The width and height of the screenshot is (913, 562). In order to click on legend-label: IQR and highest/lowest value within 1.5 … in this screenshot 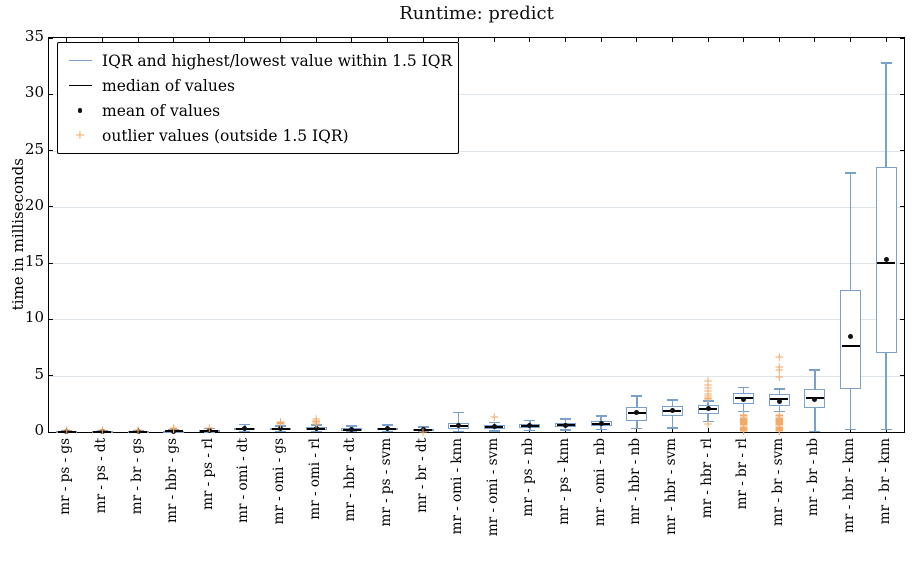, I will do `click(277, 60)`.